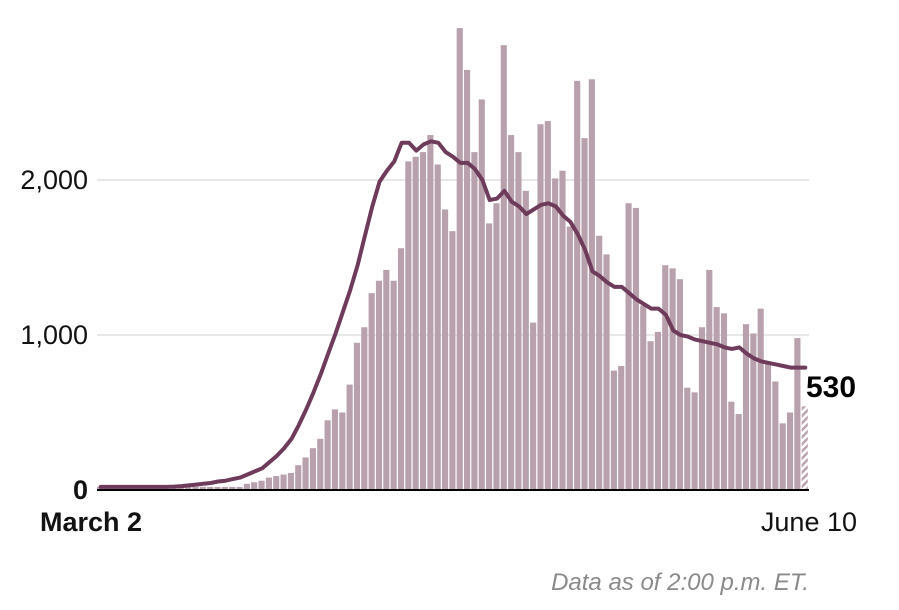  I want to click on data-timestamp-note: Data as of 2:00 p.m. ET., so click(680, 582).